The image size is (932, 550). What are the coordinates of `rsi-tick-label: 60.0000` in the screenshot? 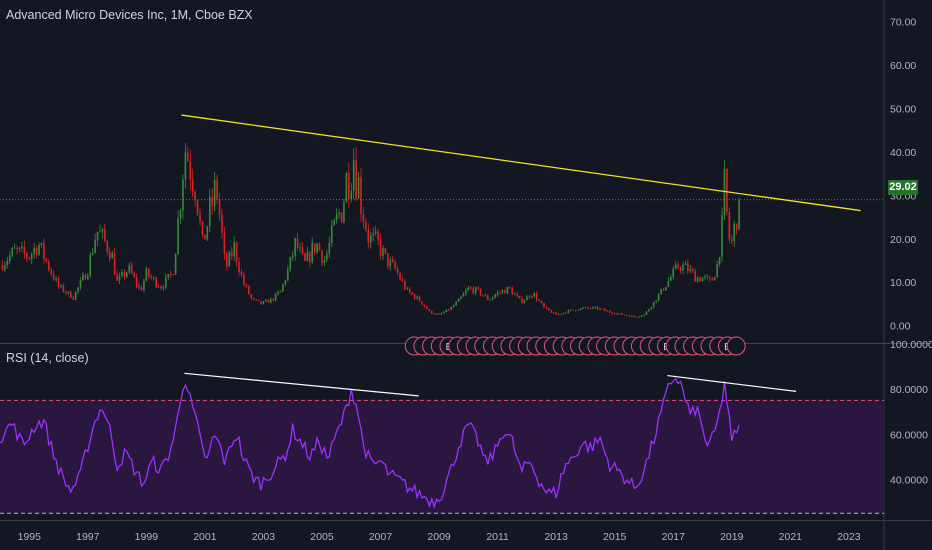 It's located at (909, 435).